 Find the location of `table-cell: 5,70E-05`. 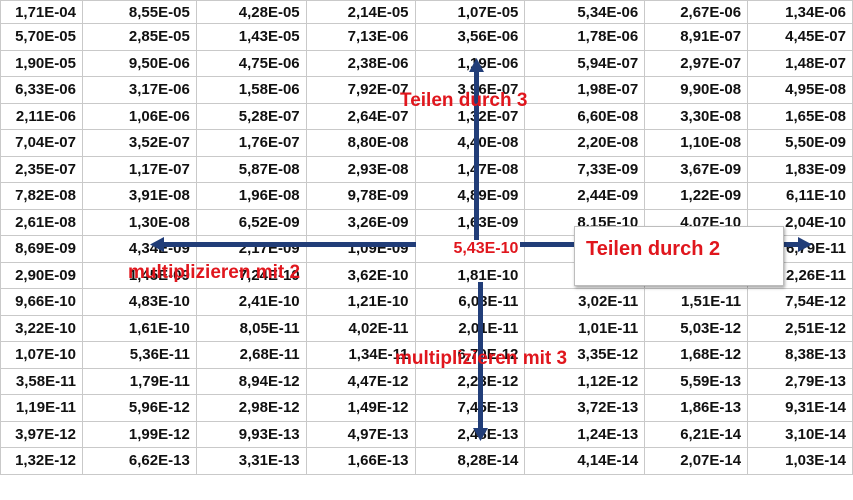

table-cell: 5,70E-05 is located at coordinates (41, 37).